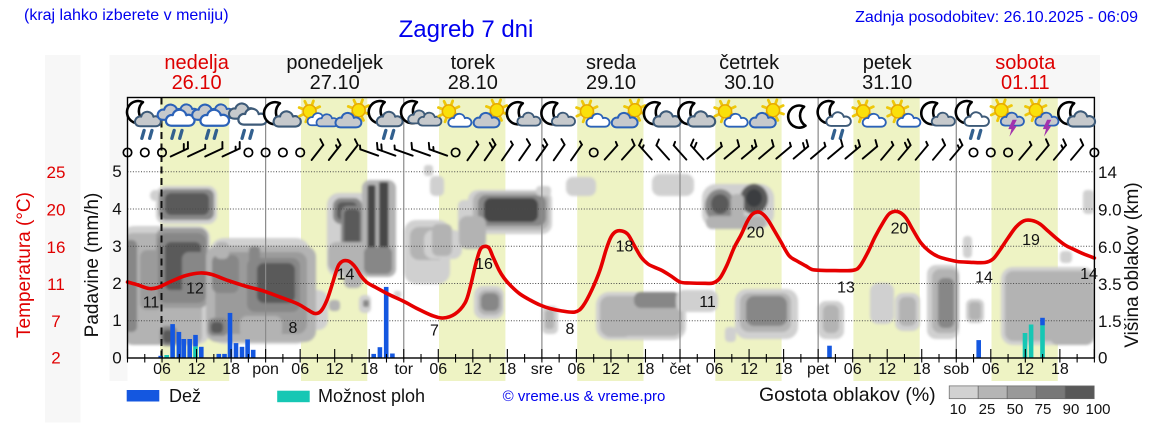 The image size is (1152, 448). What do you see at coordinates (1110, 247) in the screenshot?
I see `svg-text: 6.0` at bounding box center [1110, 247].